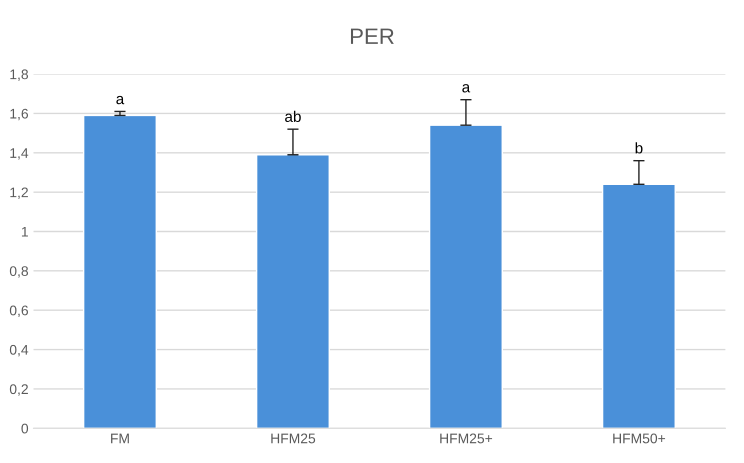 The height and width of the screenshot is (463, 744). Describe the element at coordinates (25, 231) in the screenshot. I see `y-tick-label: 1` at that location.